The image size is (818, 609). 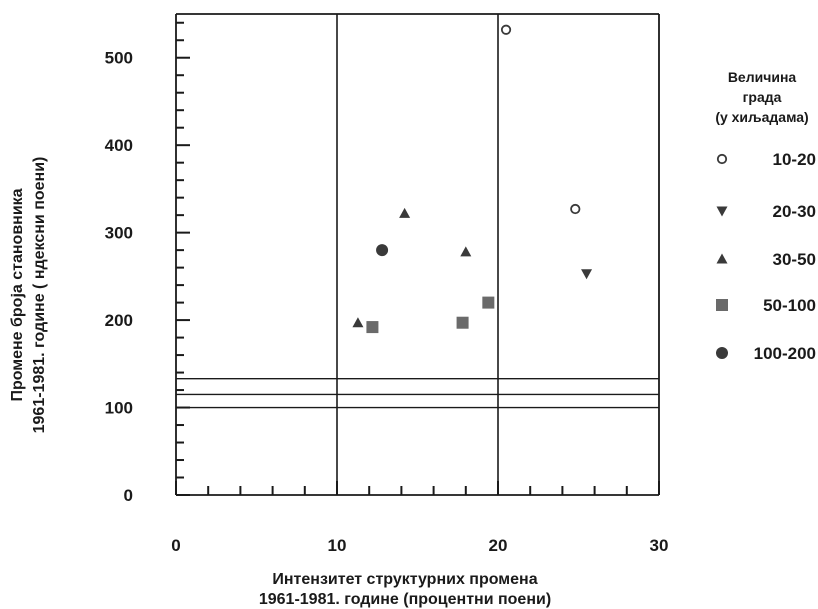 I want to click on legend-title-line-1: Величина, so click(x=762, y=77).